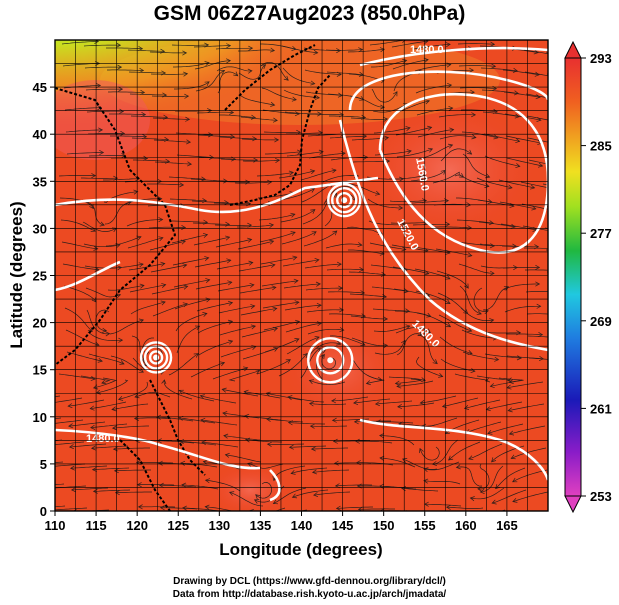 This screenshot has width=619, height=605. Describe the element at coordinates (137, 525) in the screenshot. I see `x-tick-label: 120` at that location.